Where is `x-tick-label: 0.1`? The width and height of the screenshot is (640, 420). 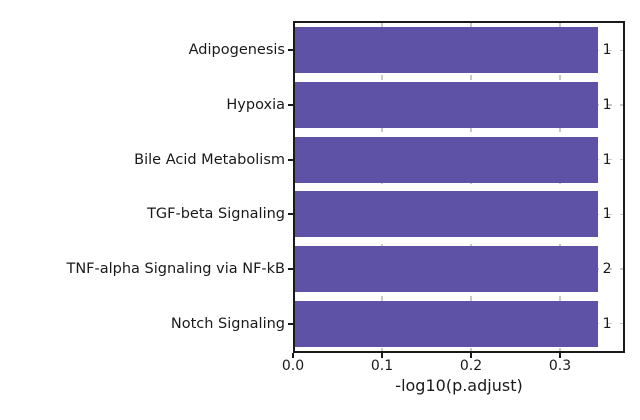 x-tick-label: 0.1 is located at coordinates (382, 366).